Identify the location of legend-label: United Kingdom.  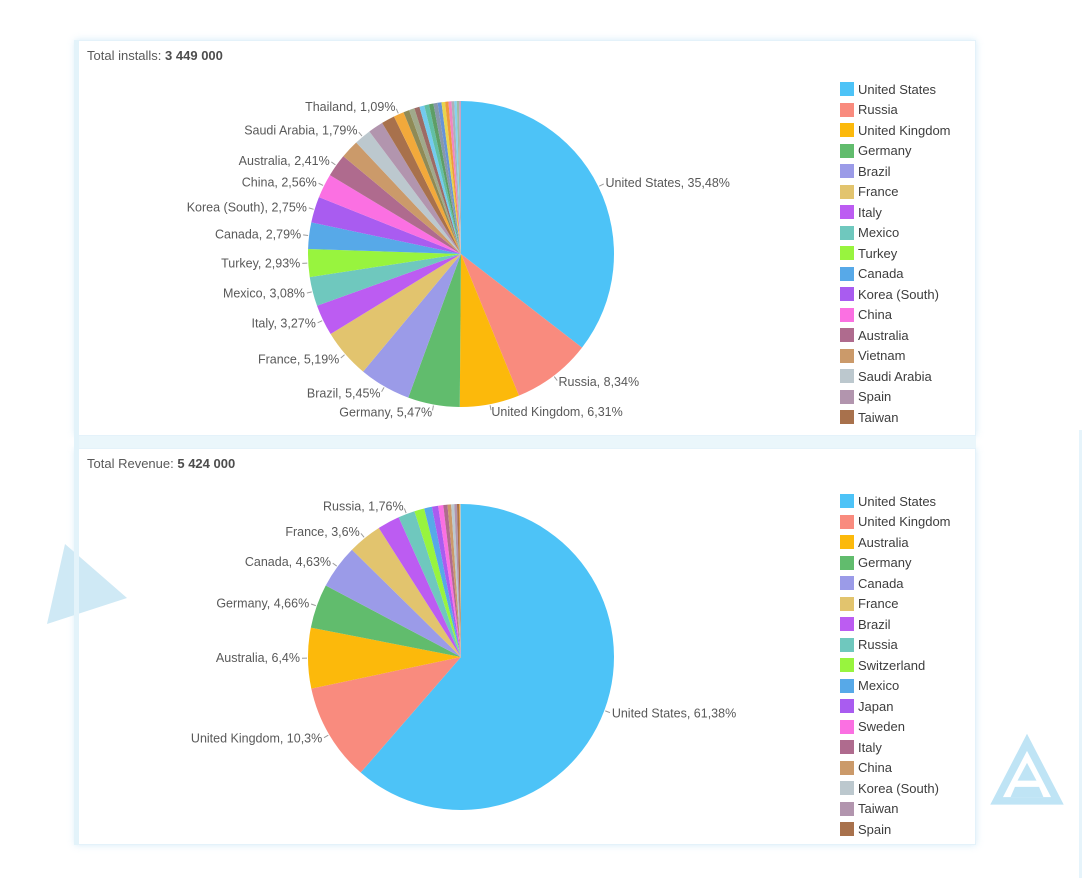
(904, 522).